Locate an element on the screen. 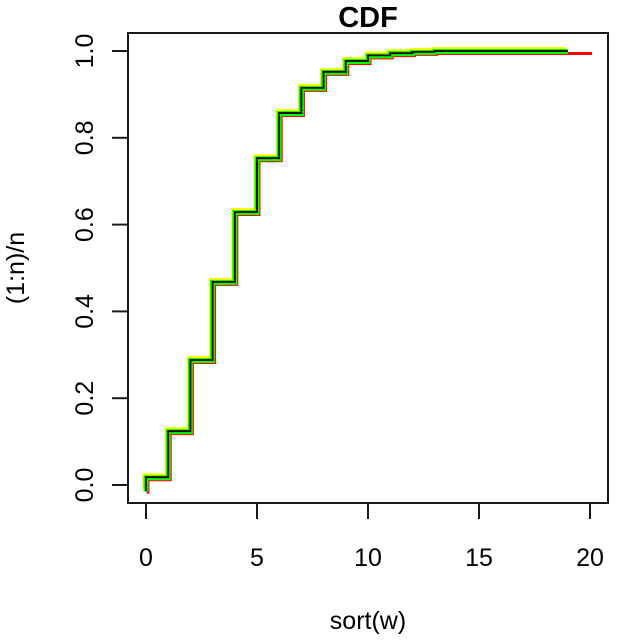 The image size is (640, 640). y-axis-tick-label: 0.6 is located at coordinates (85, 224).